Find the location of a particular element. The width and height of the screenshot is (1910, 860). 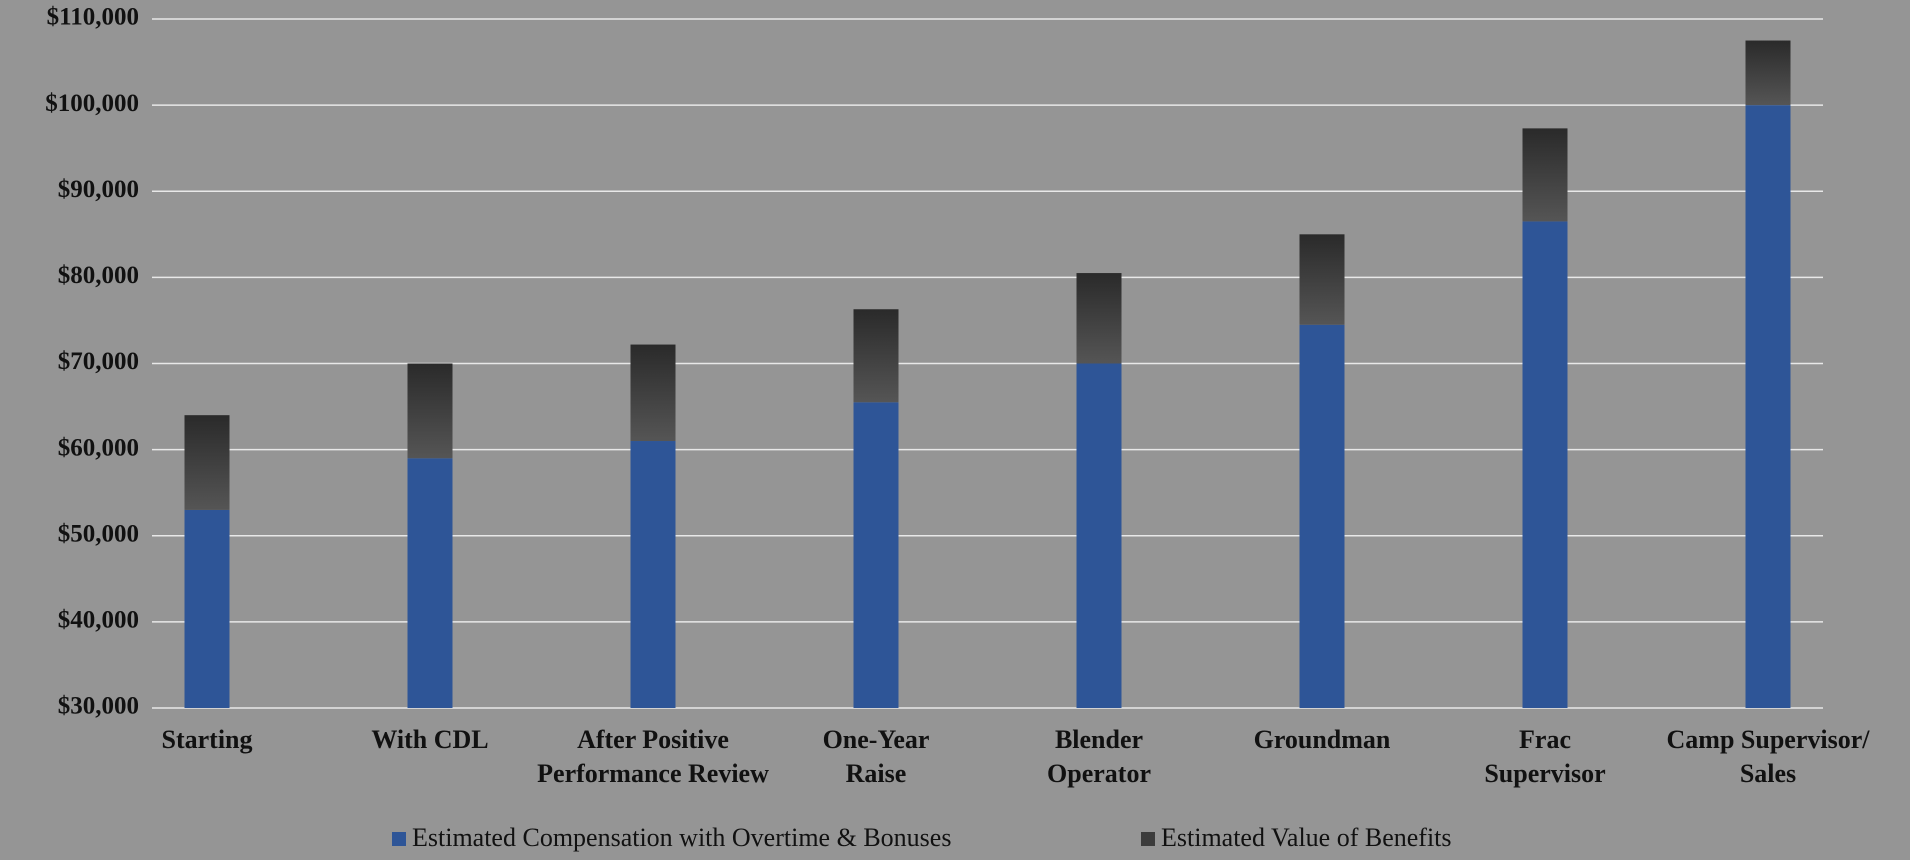

y-tick-label: $70,000 is located at coordinates (98, 361).